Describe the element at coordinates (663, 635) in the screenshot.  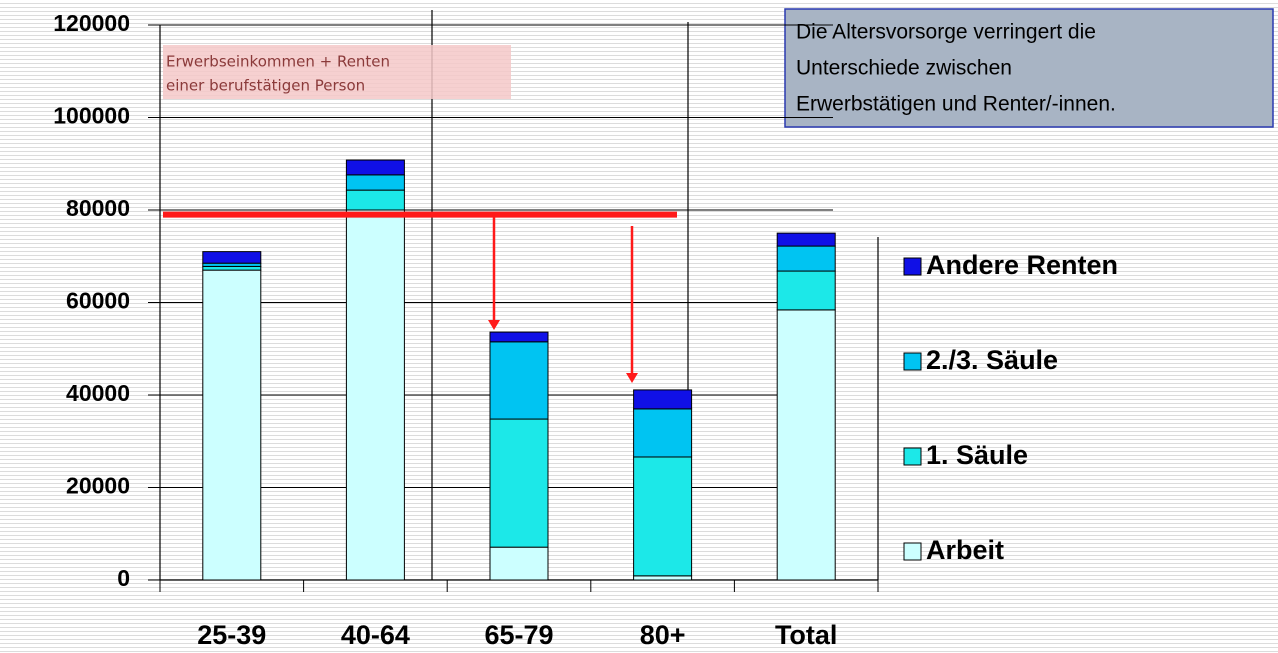
I see `x-tick-label: 80+` at that location.